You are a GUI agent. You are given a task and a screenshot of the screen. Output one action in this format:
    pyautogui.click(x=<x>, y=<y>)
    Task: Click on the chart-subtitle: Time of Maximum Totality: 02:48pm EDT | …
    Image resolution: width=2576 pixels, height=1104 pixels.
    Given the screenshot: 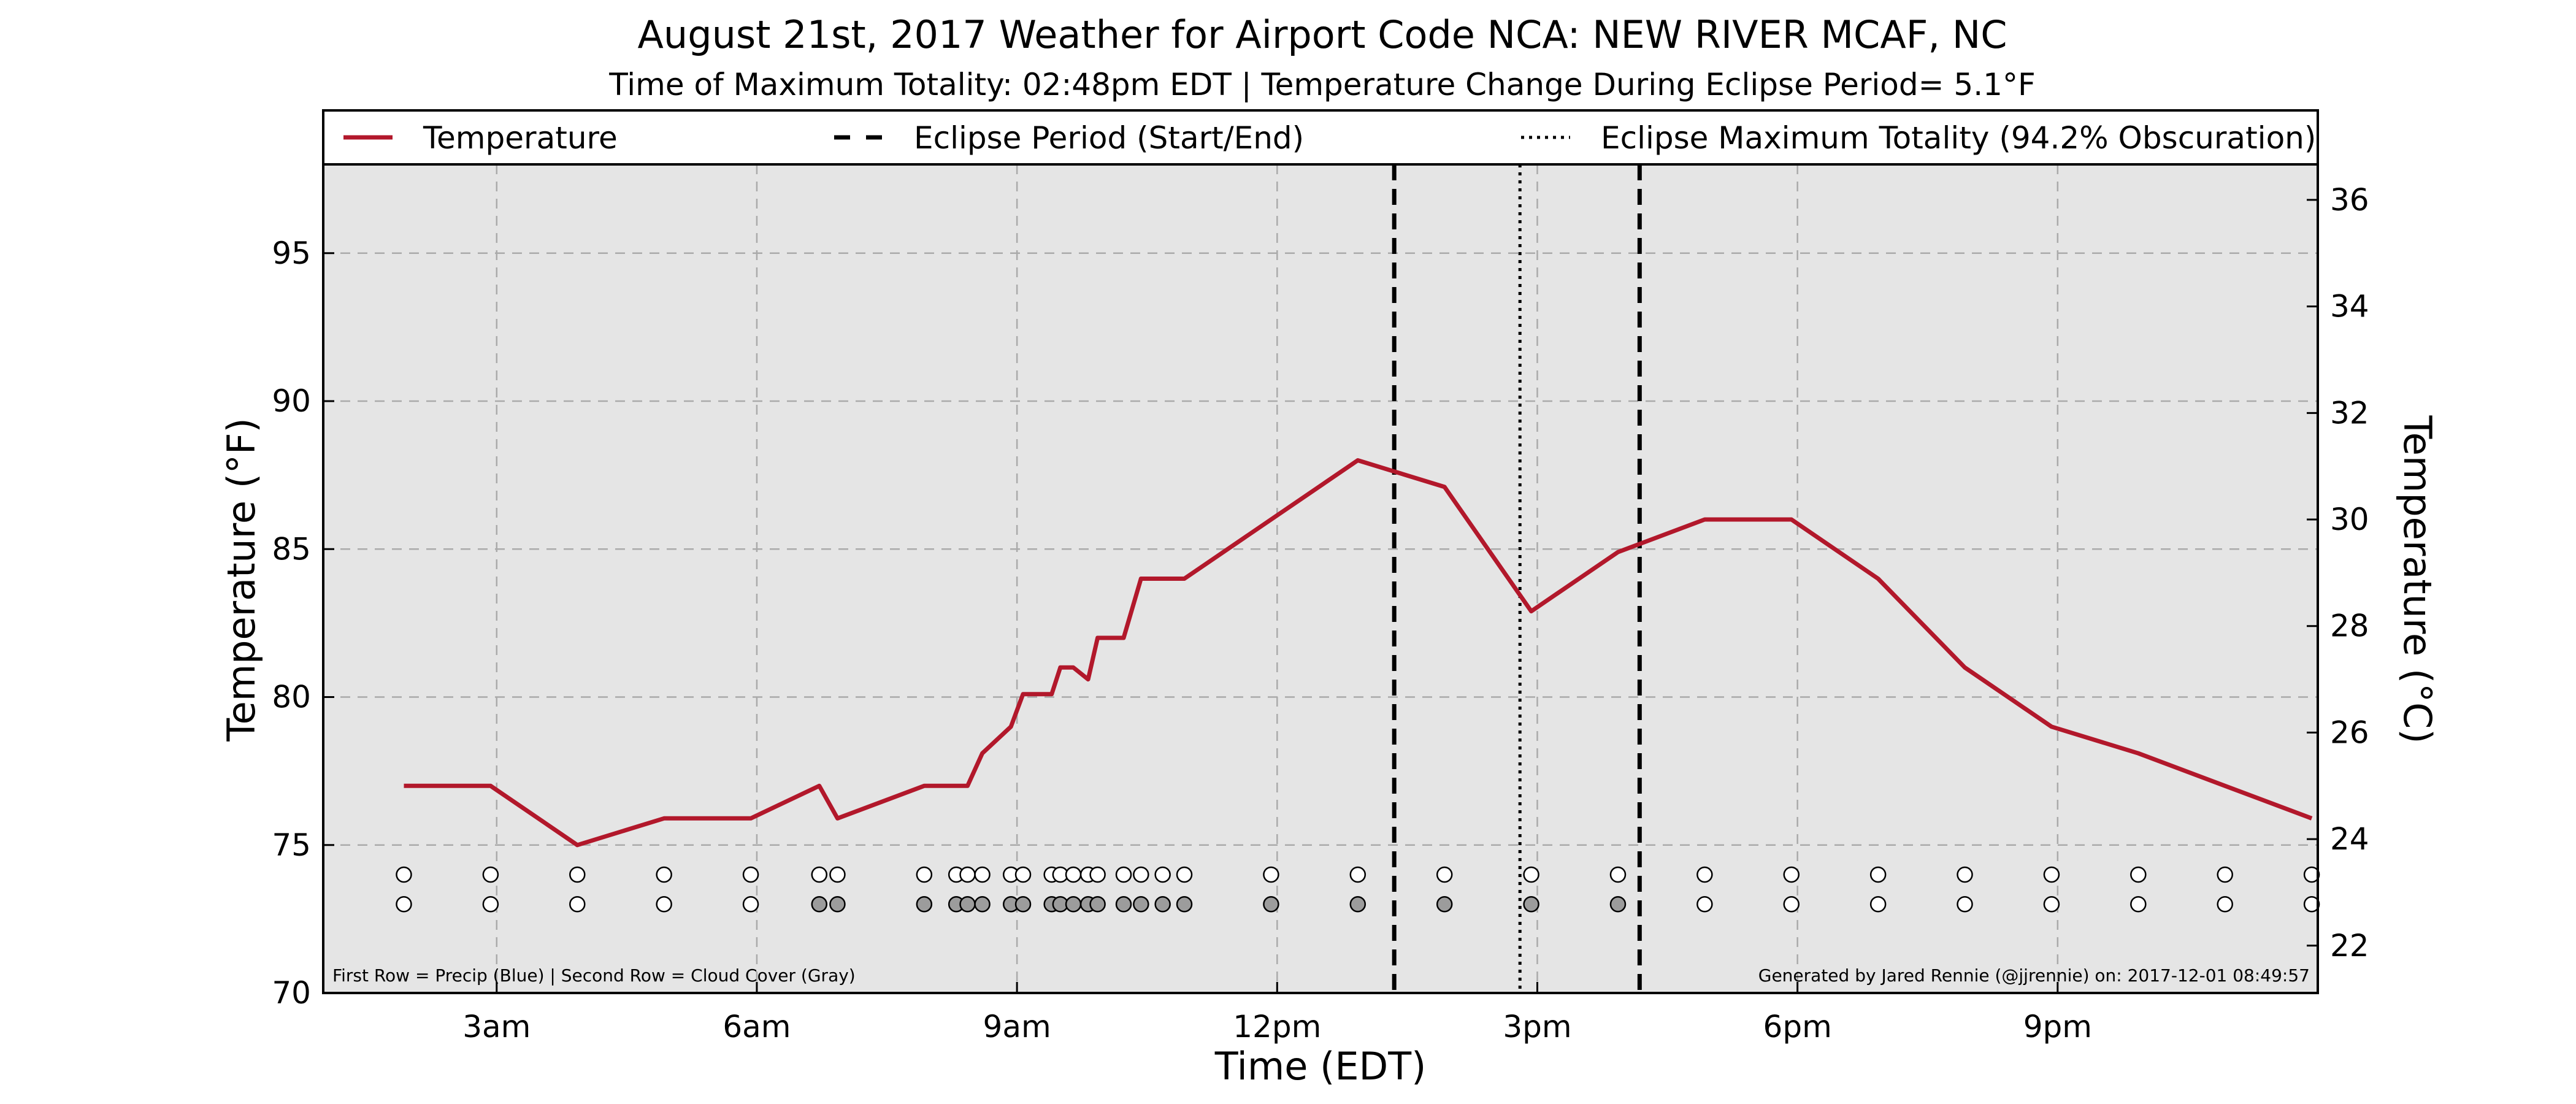 What is the action you would take?
    pyautogui.click(x=1321, y=84)
    